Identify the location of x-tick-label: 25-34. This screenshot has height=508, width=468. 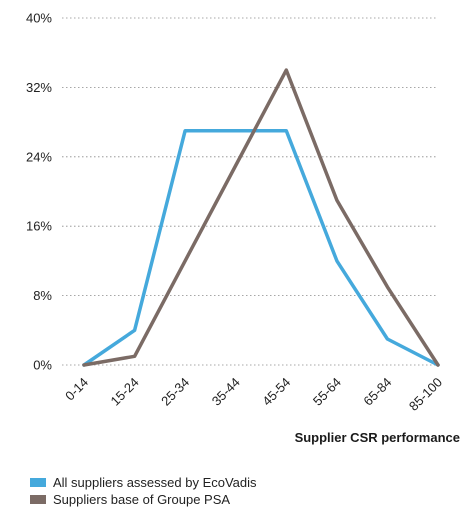
(175, 392).